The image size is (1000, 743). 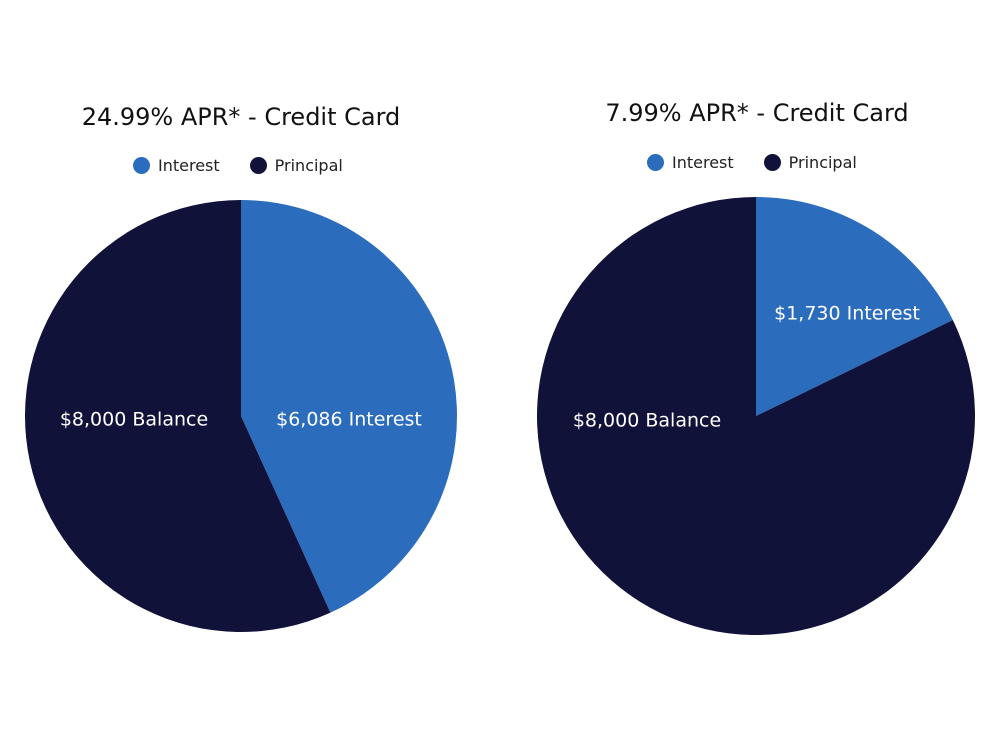 I want to click on pie-label-interest: $1,730 Interest, so click(x=847, y=314).